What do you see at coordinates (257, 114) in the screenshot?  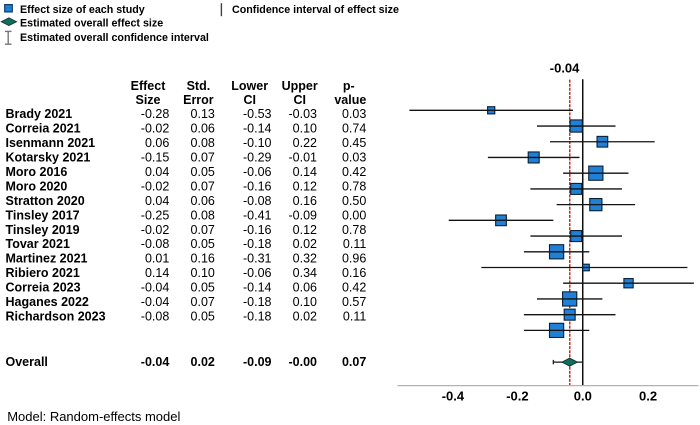 I see `svg-text: -0.53` at bounding box center [257, 114].